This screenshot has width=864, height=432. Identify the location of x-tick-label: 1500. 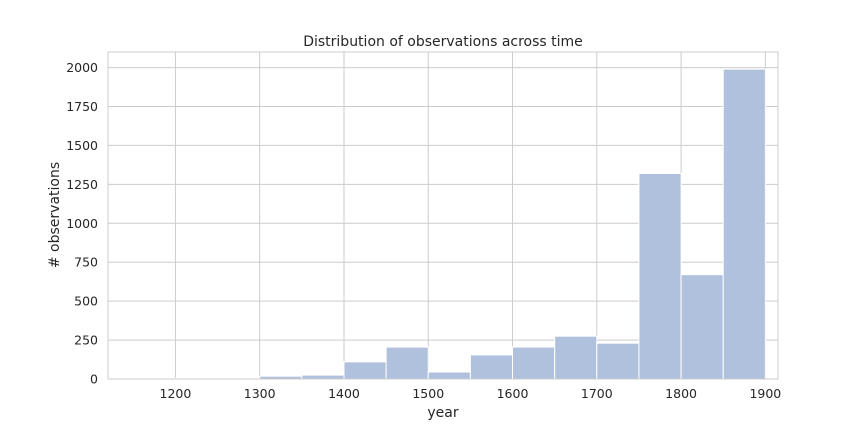
(428, 393).